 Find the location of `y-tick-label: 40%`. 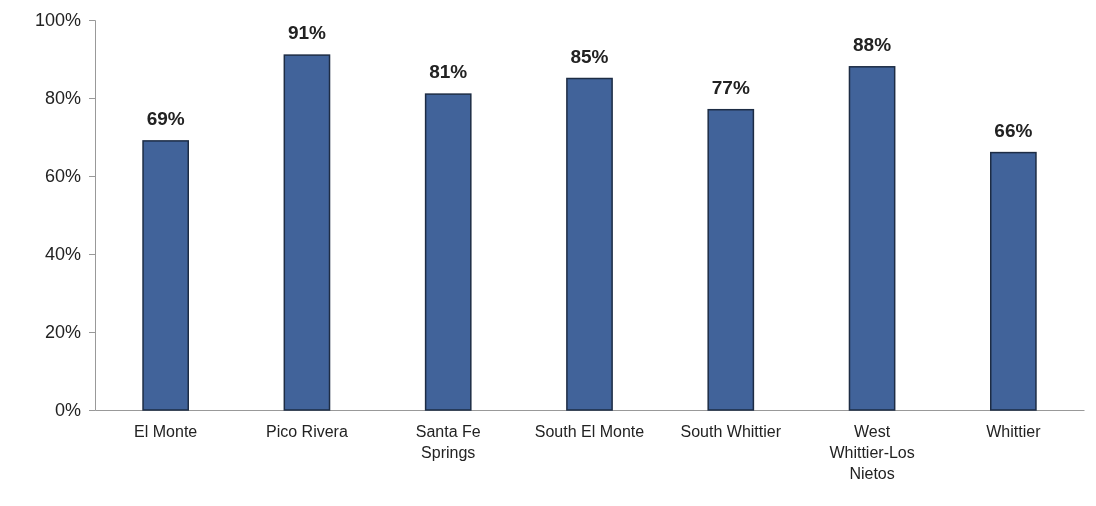

y-tick-label: 40% is located at coordinates (62, 254).